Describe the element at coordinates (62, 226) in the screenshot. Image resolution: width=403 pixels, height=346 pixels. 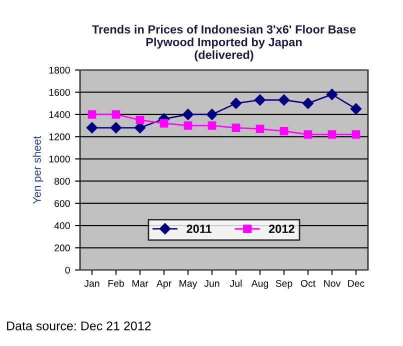
I see `y-tick-label: 400` at that location.